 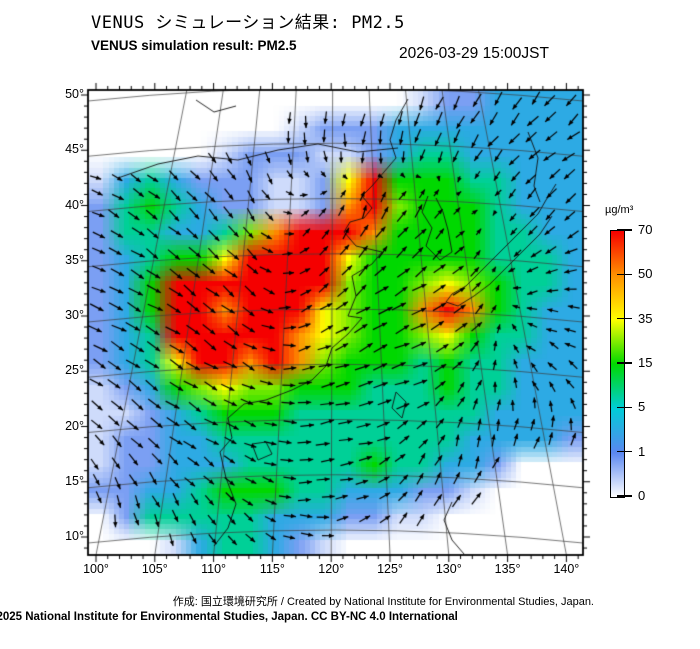 What do you see at coordinates (642, 451) in the screenshot?
I see `colorbar-tick-value: 1` at bounding box center [642, 451].